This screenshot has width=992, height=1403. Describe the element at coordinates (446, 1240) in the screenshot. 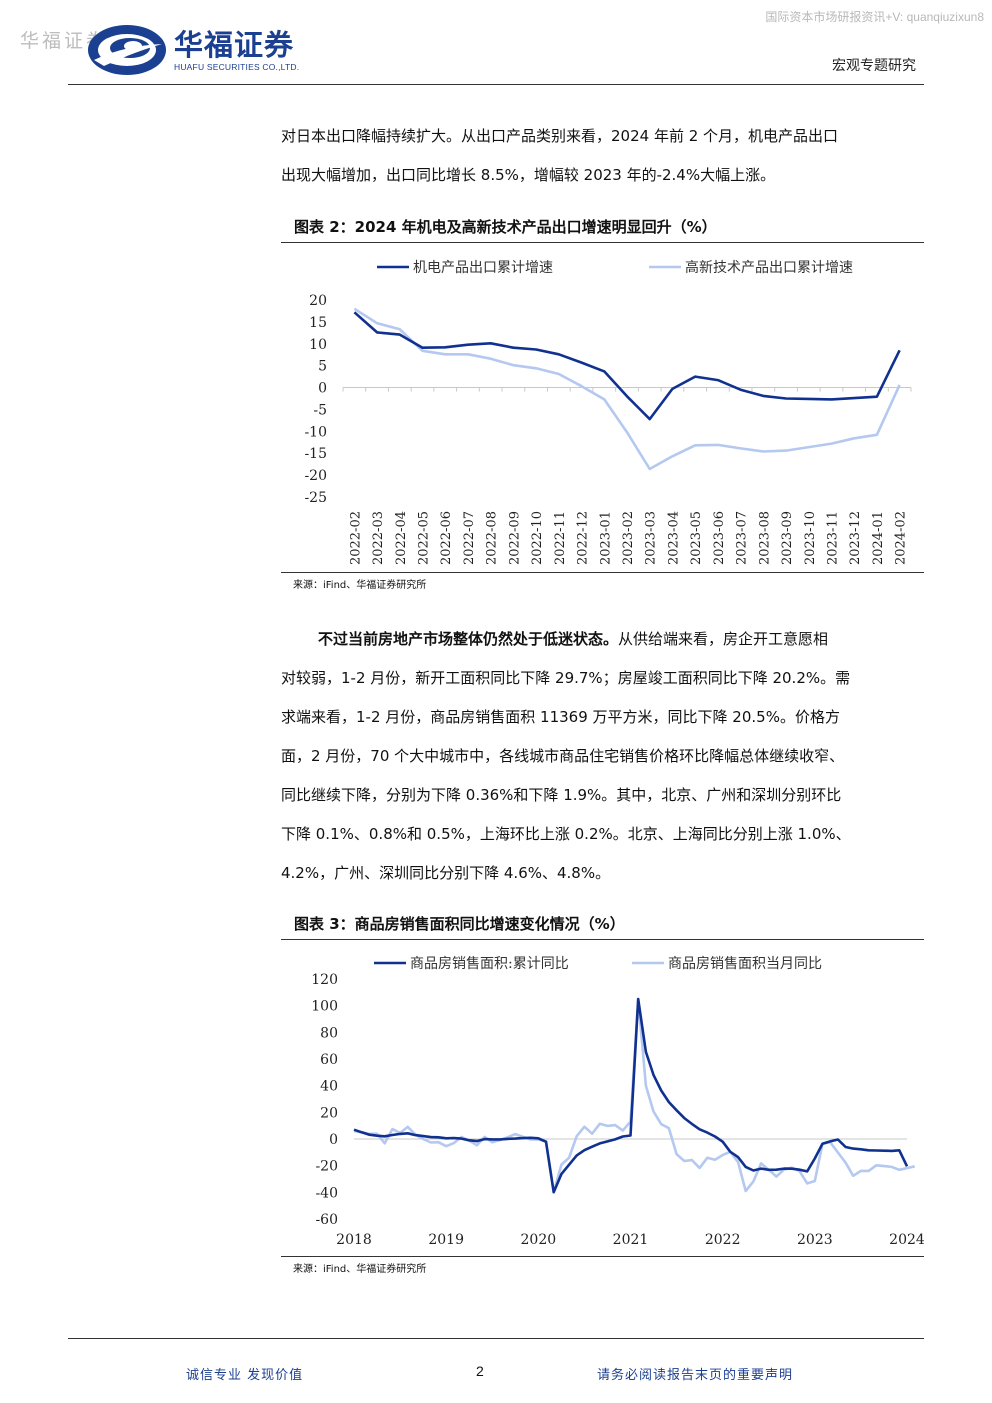

I see `x-tick-label: 2019` at that location.